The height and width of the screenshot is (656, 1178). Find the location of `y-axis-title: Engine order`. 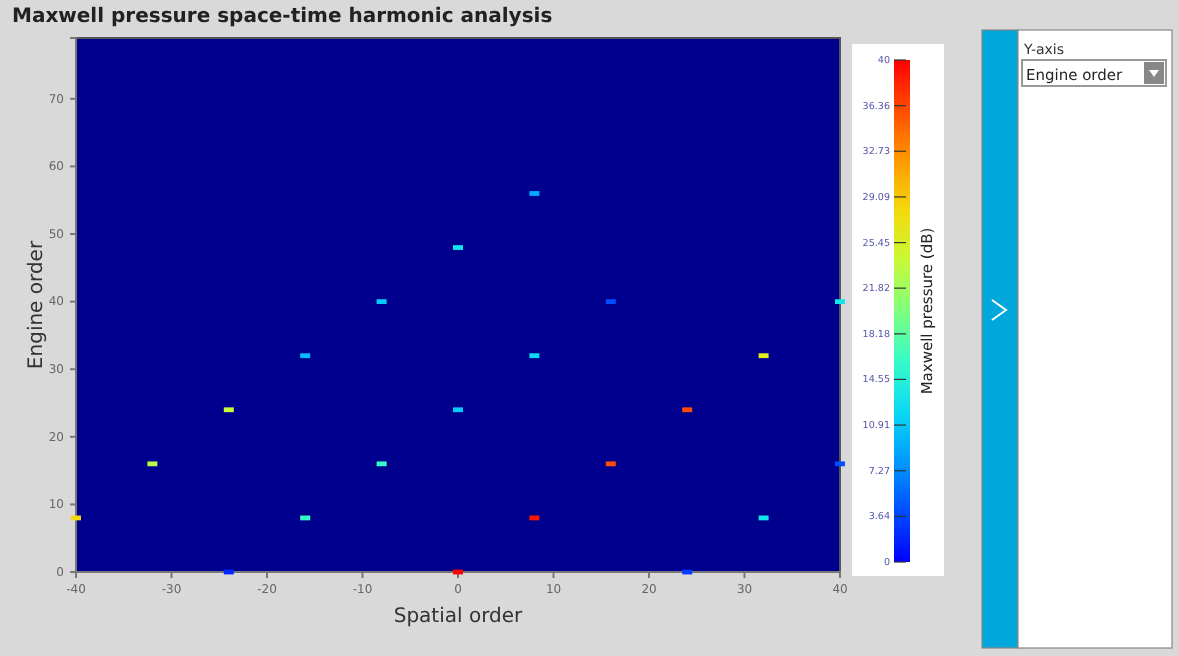

y-axis-title: Engine order is located at coordinates (37, 304).